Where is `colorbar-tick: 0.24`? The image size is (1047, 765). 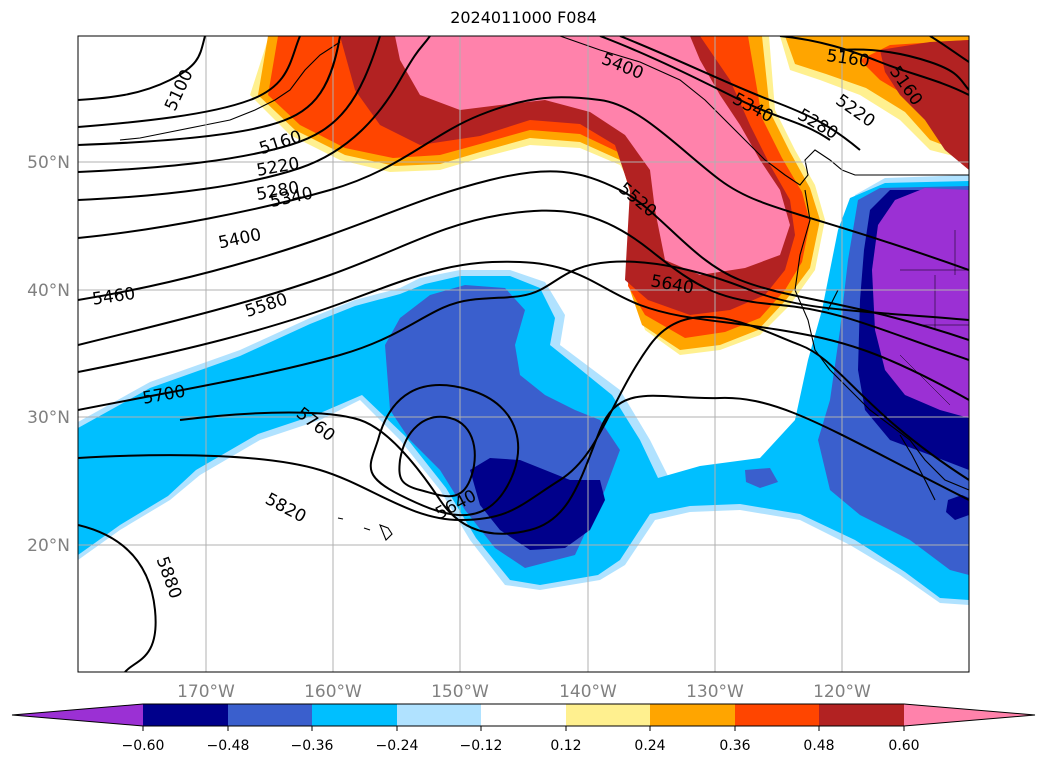 colorbar-tick: 0.24 is located at coordinates (649, 746).